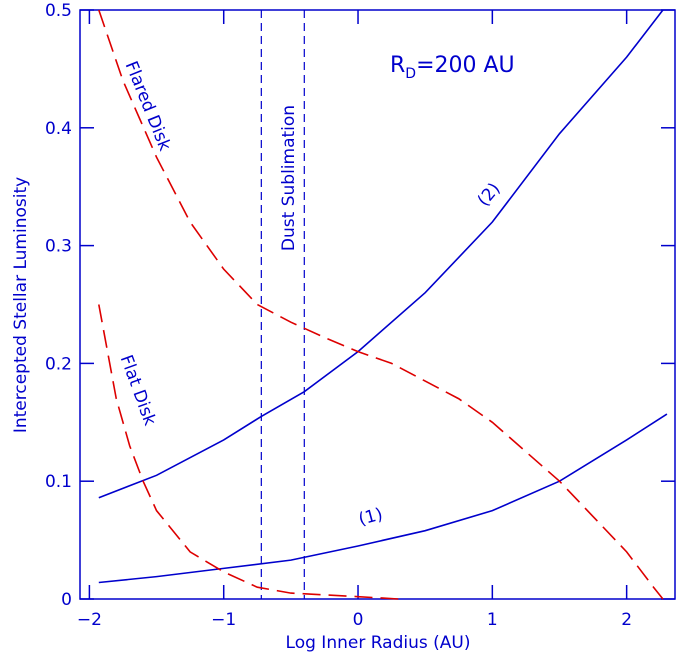  I want to click on x-tick-label: 0, so click(358, 620).